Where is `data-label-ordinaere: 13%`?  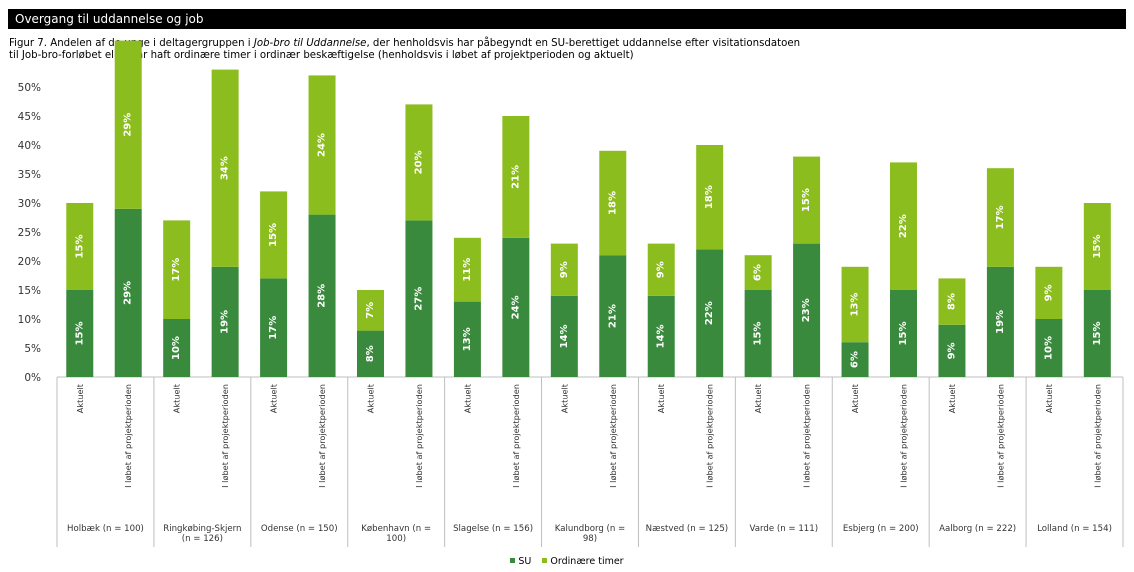
data-label-ordinaere: 13% is located at coordinates (855, 305).